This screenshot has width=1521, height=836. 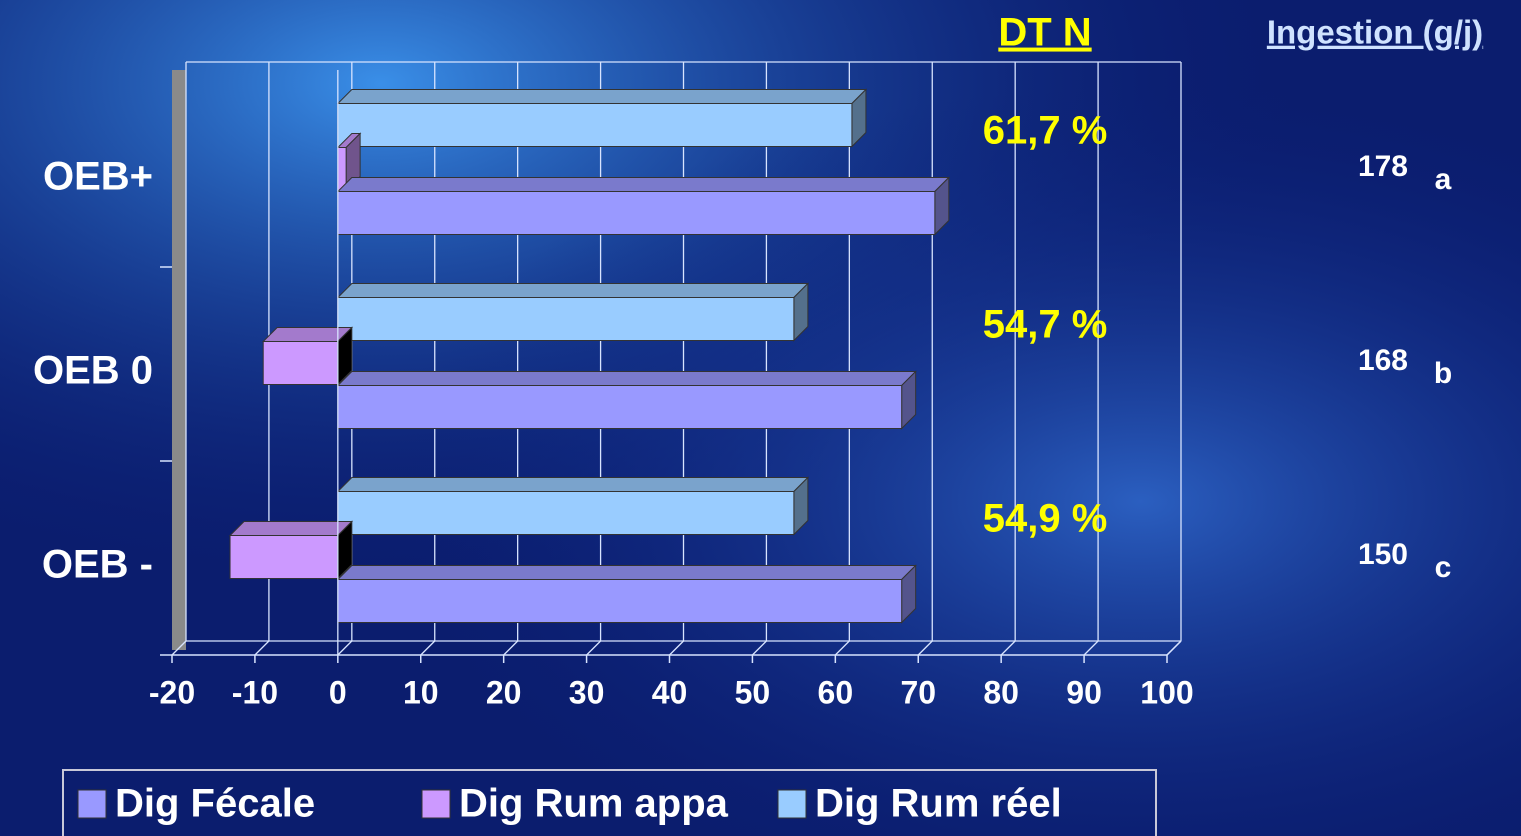 What do you see at coordinates (1084, 692) in the screenshot?
I see `x-tick-label: 90` at bounding box center [1084, 692].